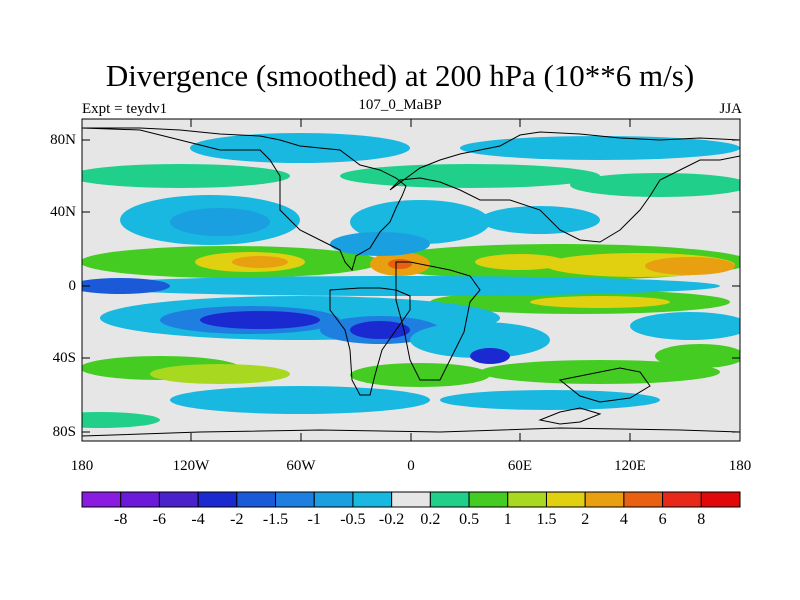 This screenshot has height=600, width=800. What do you see at coordinates (125, 109) in the screenshot?
I see `experiment-label: Expt = teydv1` at bounding box center [125, 109].